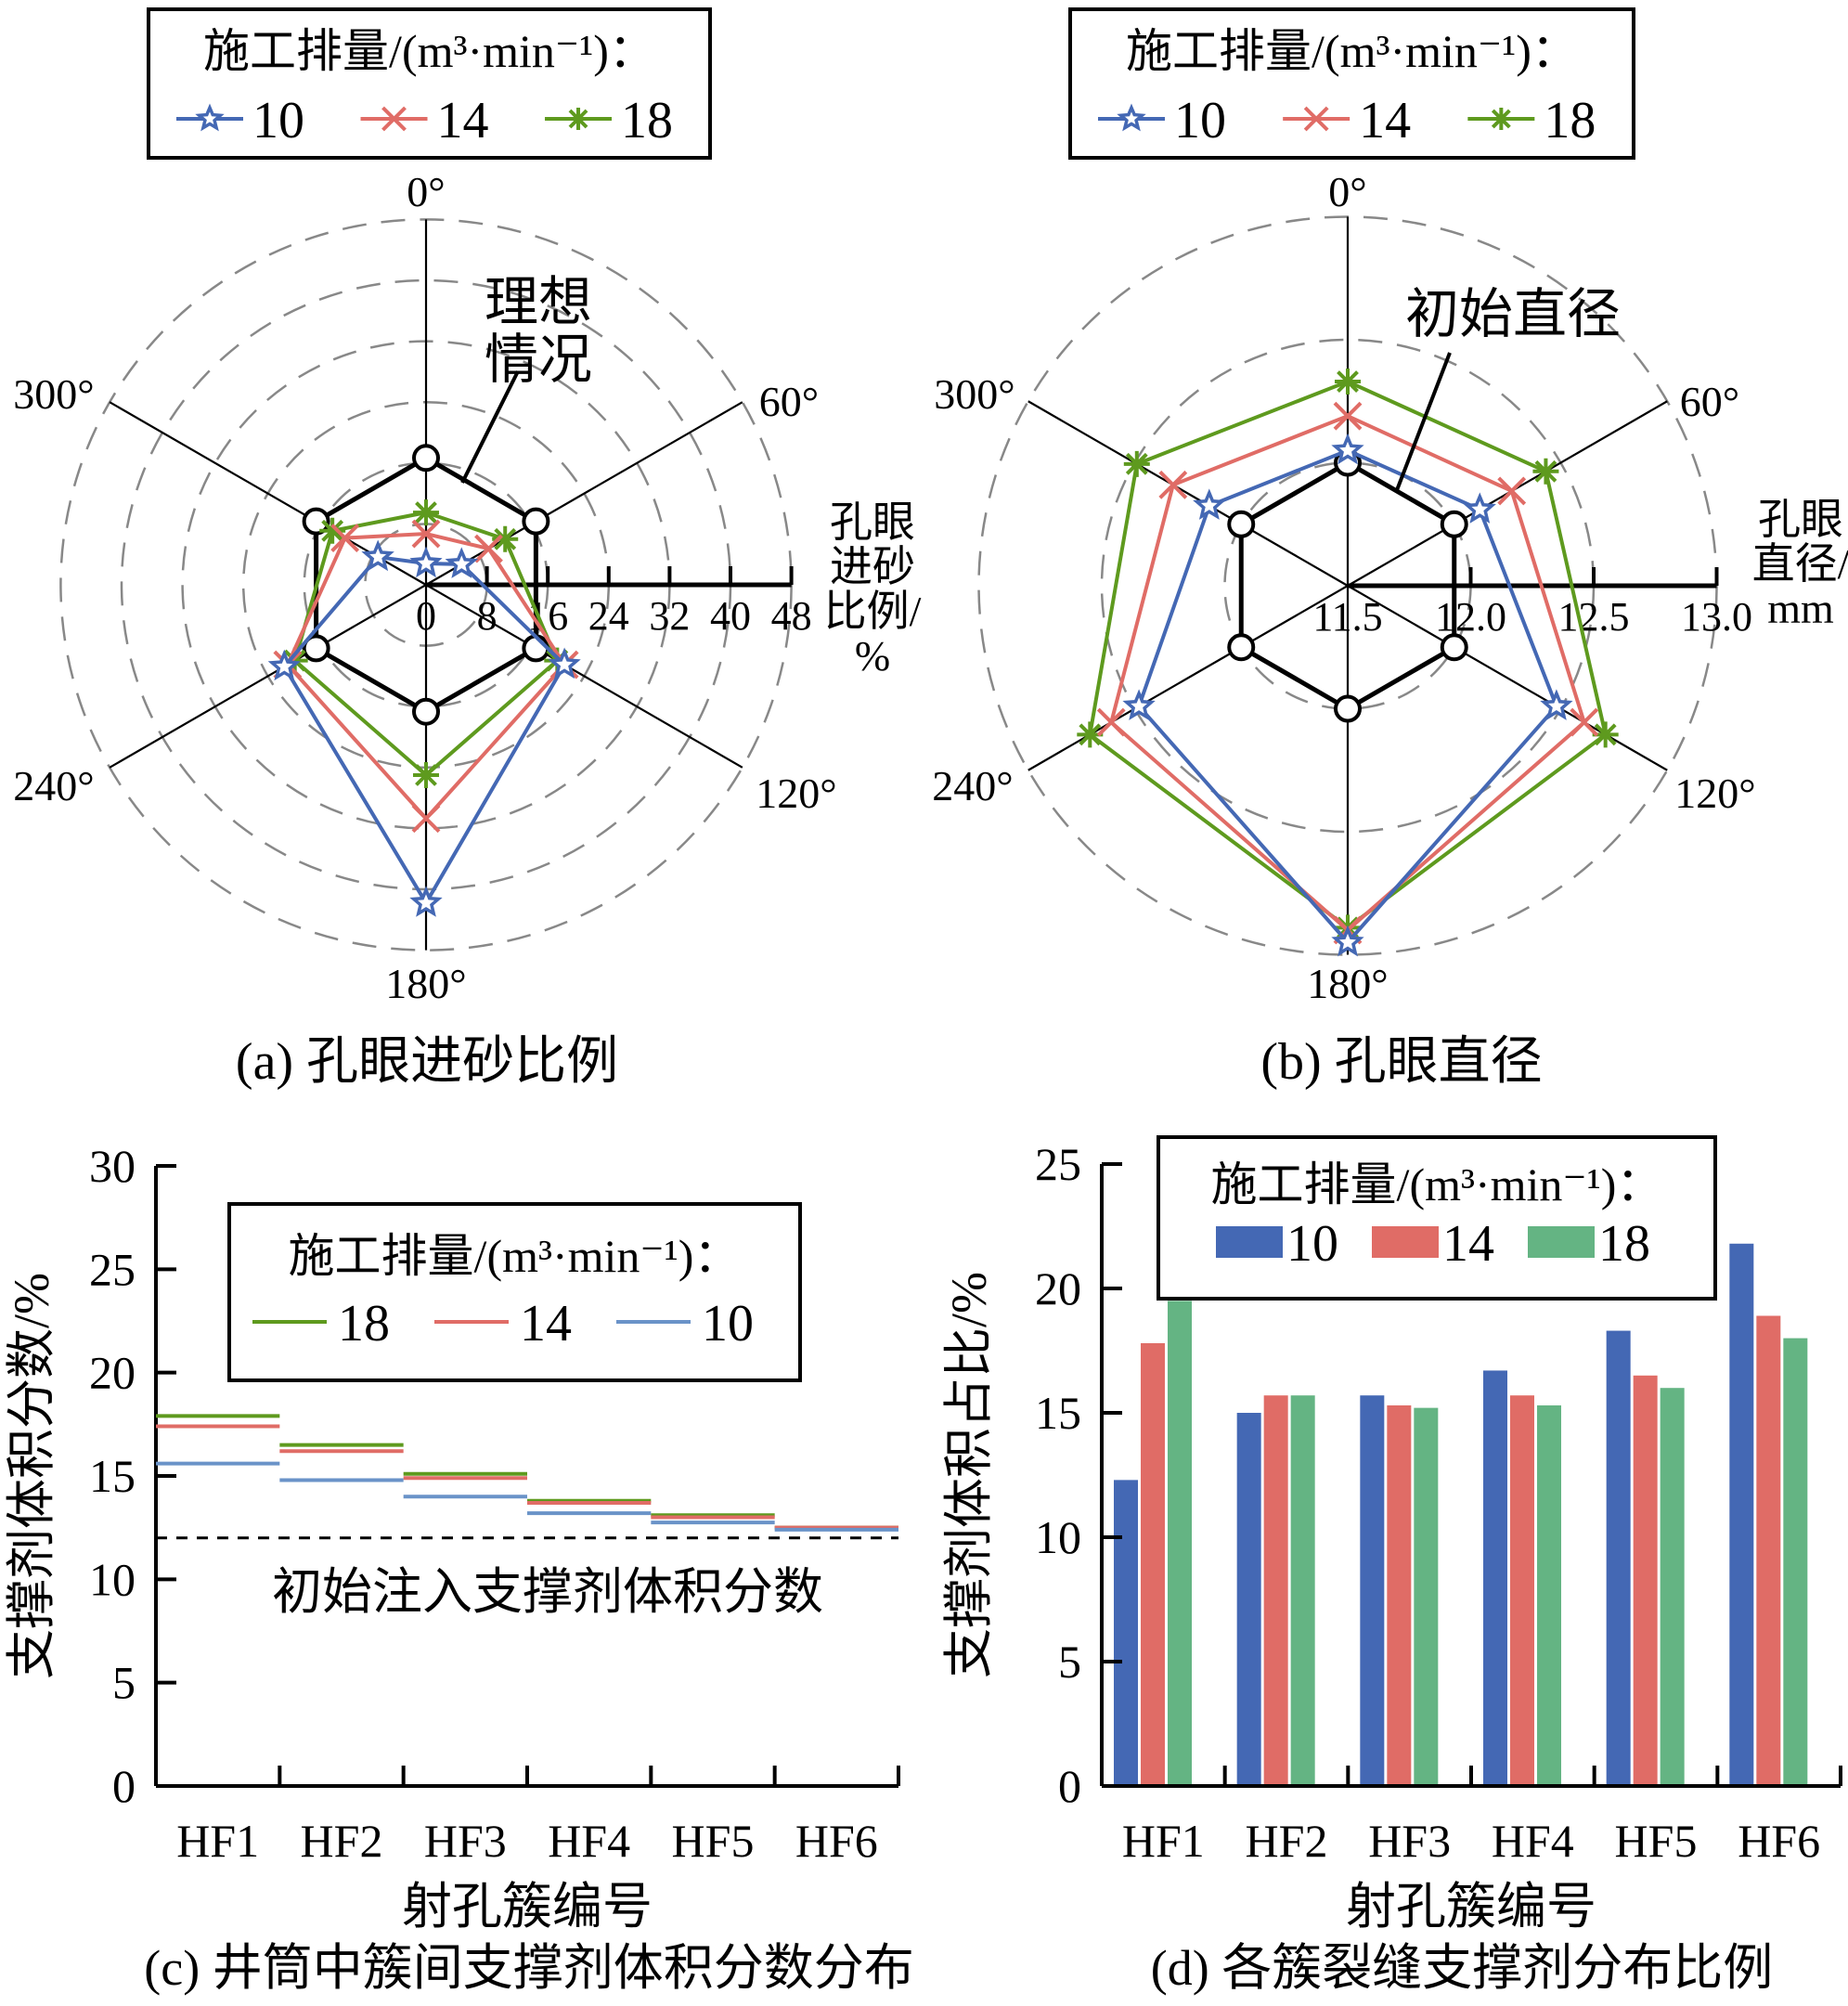 The image size is (1848, 2006). What do you see at coordinates (53, 394) in the screenshot?
I see `angle-label: 300°` at bounding box center [53, 394].